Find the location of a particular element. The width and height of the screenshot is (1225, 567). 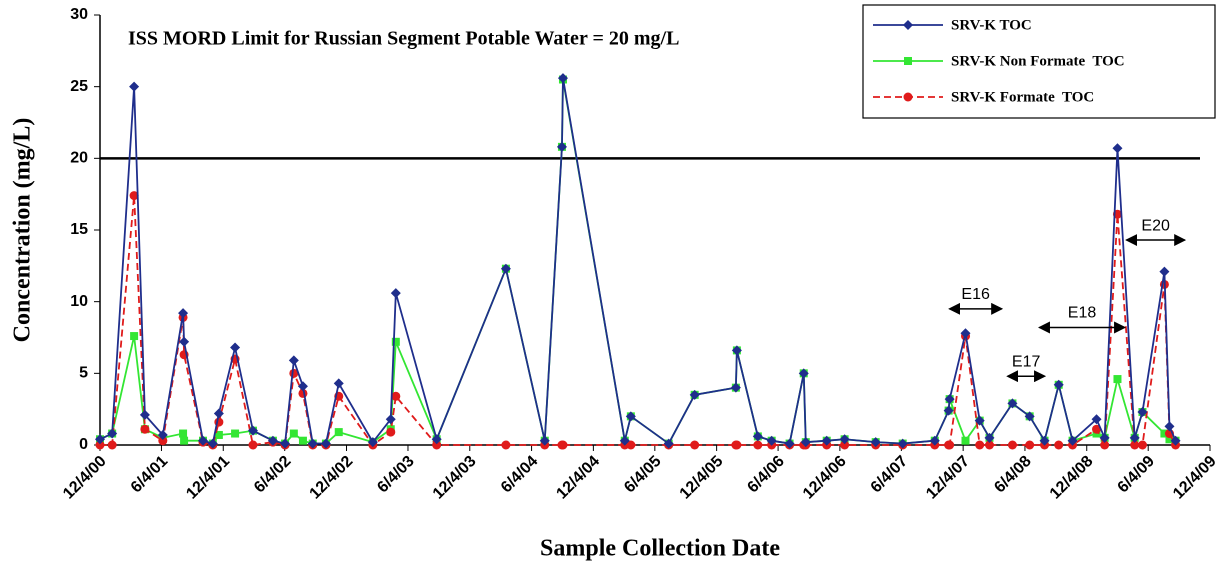

x-tick-label: 6/4/05 is located at coordinates (643, 475).